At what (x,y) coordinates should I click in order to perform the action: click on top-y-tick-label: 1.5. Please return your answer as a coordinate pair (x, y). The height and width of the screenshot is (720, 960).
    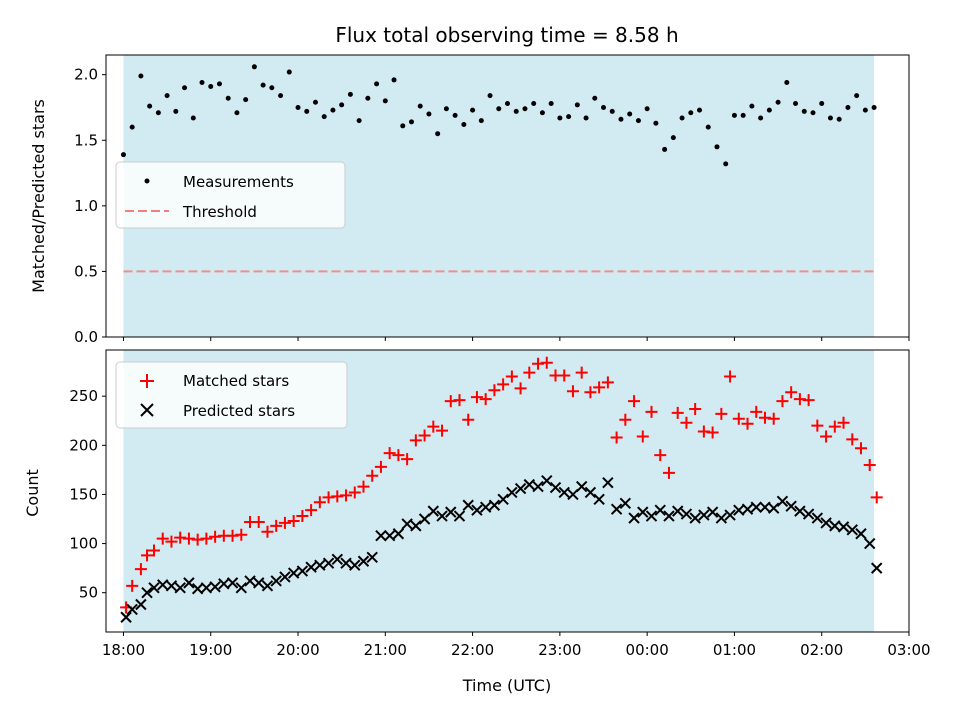
    Looking at the image, I should click on (86, 140).